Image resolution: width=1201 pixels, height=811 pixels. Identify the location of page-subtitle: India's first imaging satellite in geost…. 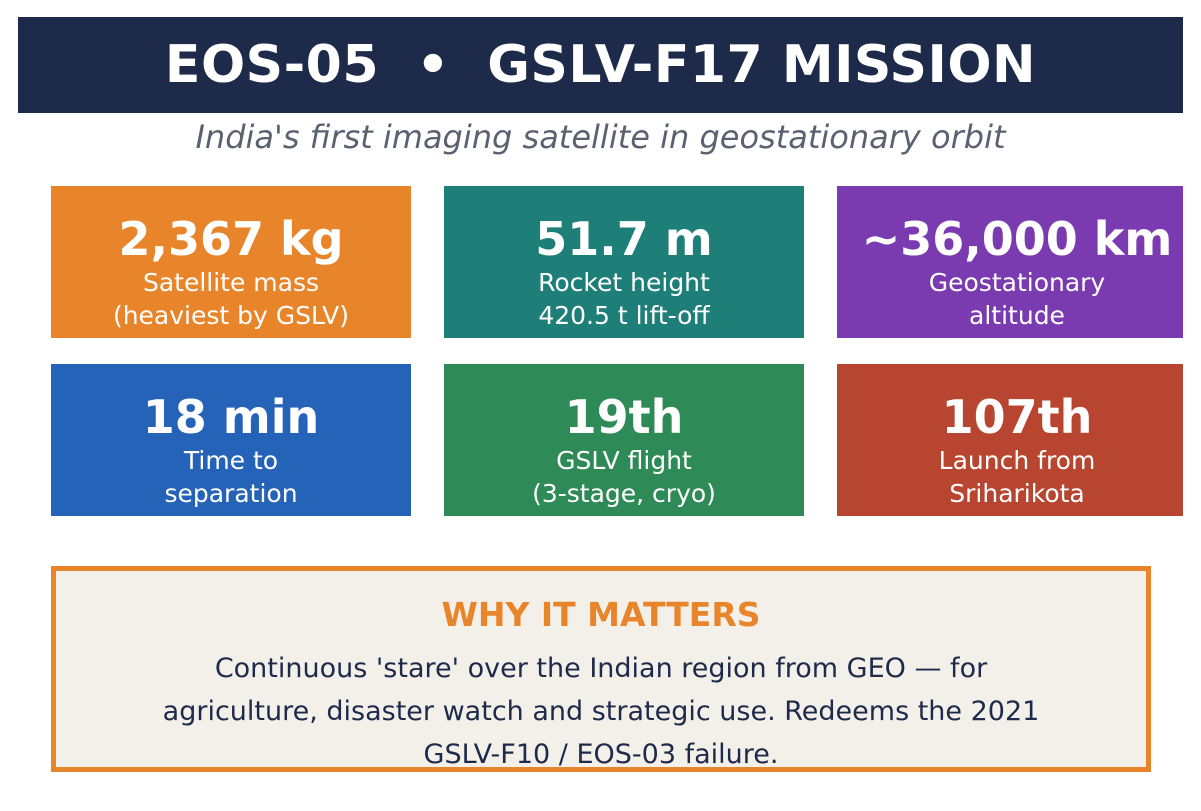
(600, 137).